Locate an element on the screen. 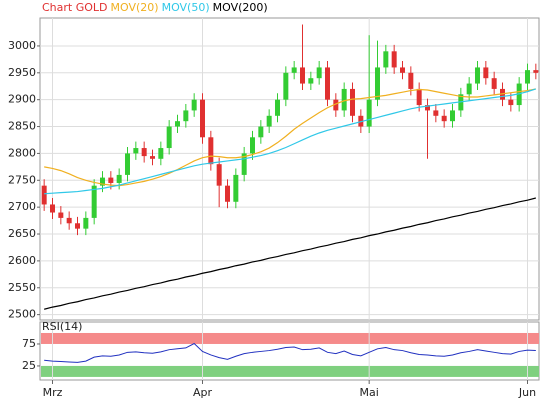 The image size is (540, 400). chart-title: Chart GOLD is located at coordinates (75, 7).